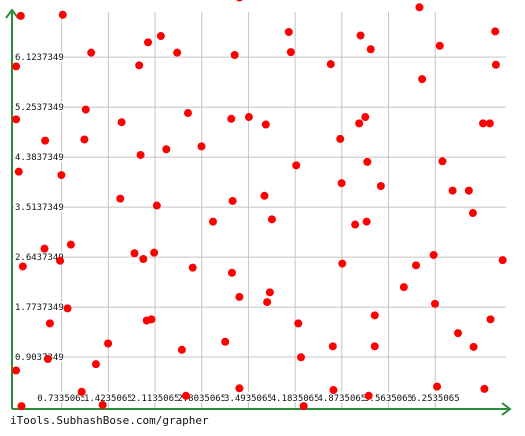 The image size is (525, 436). I want to click on x-tick-label: 2.1135065, so click(155, 399).